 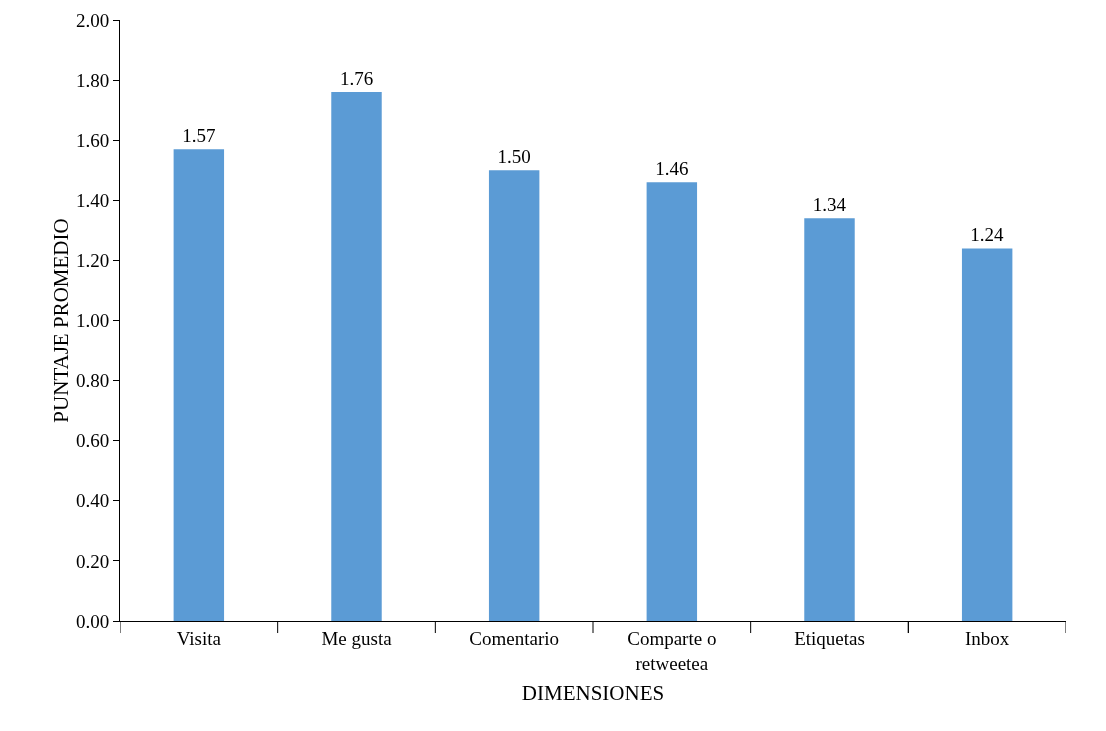 I want to click on y-tick-label: 0.80, so click(x=92, y=381).